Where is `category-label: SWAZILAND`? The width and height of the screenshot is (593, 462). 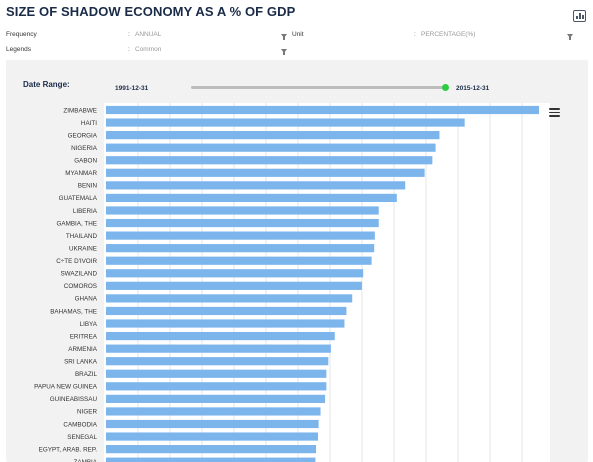 category-label: SWAZILAND is located at coordinates (78, 274).